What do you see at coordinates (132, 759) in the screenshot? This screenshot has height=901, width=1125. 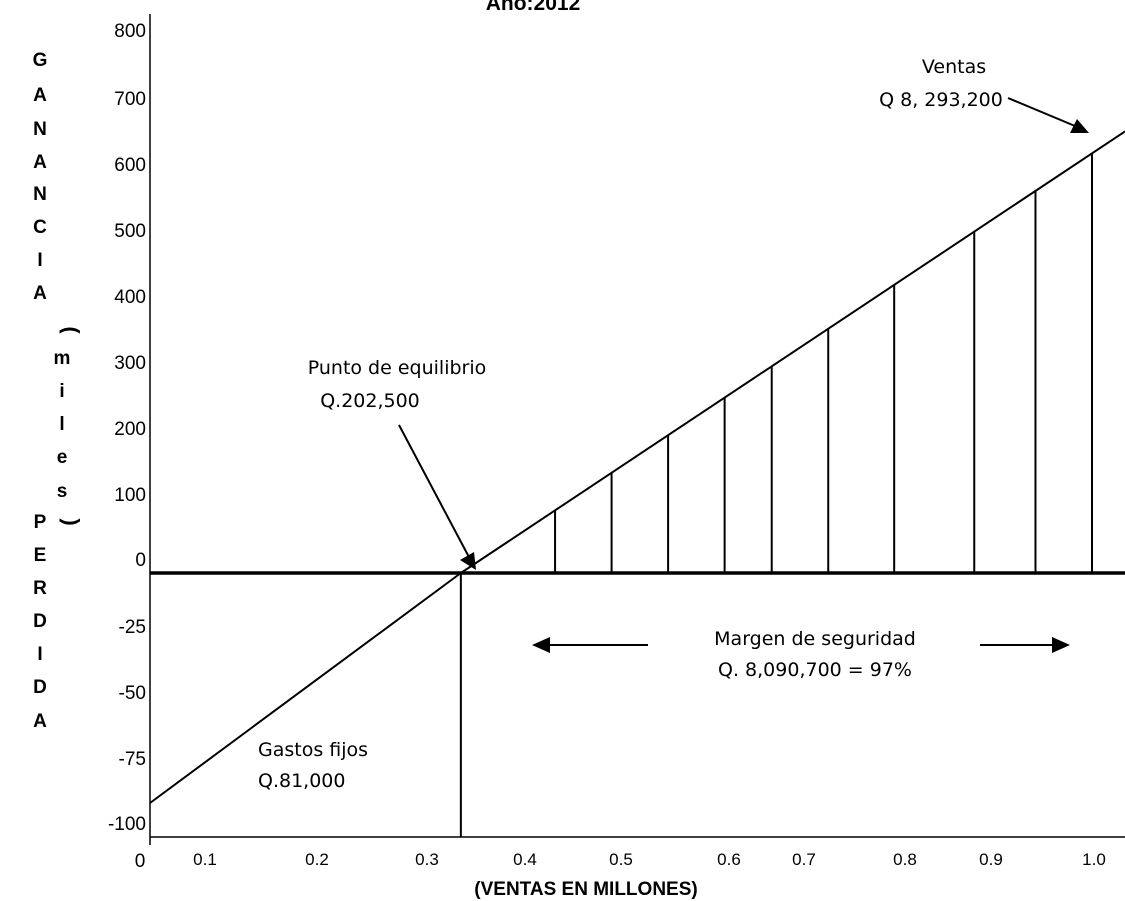 I see `y-tick-label: -75` at bounding box center [132, 759].